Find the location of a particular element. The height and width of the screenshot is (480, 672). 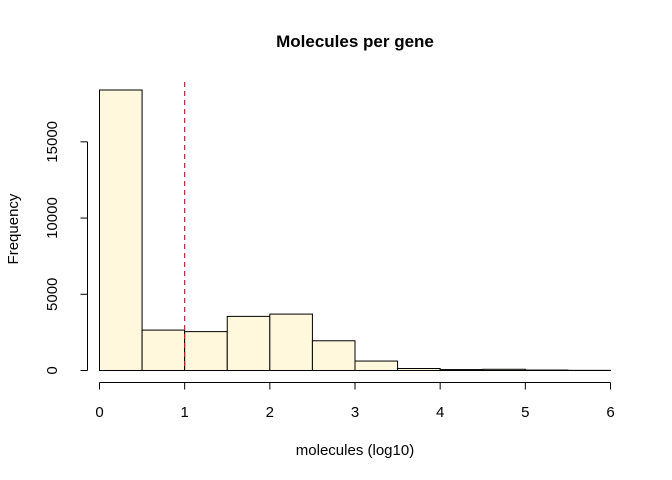

x-tick-label: 1 is located at coordinates (184, 412).